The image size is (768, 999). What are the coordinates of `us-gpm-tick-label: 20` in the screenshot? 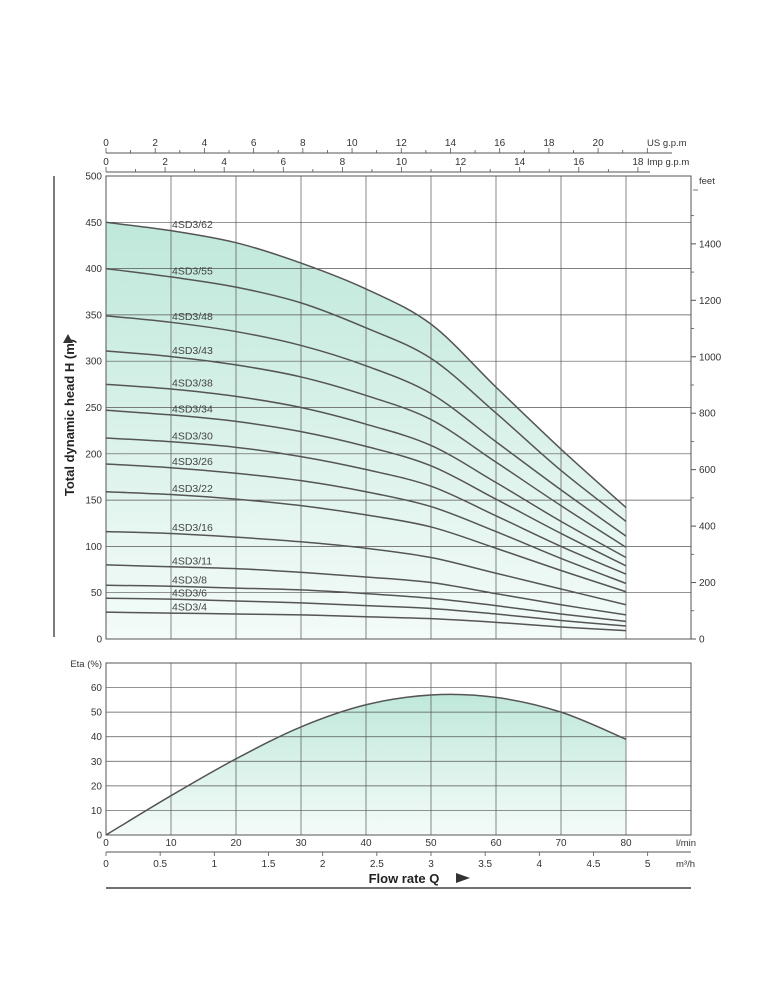 It's located at (599, 143).